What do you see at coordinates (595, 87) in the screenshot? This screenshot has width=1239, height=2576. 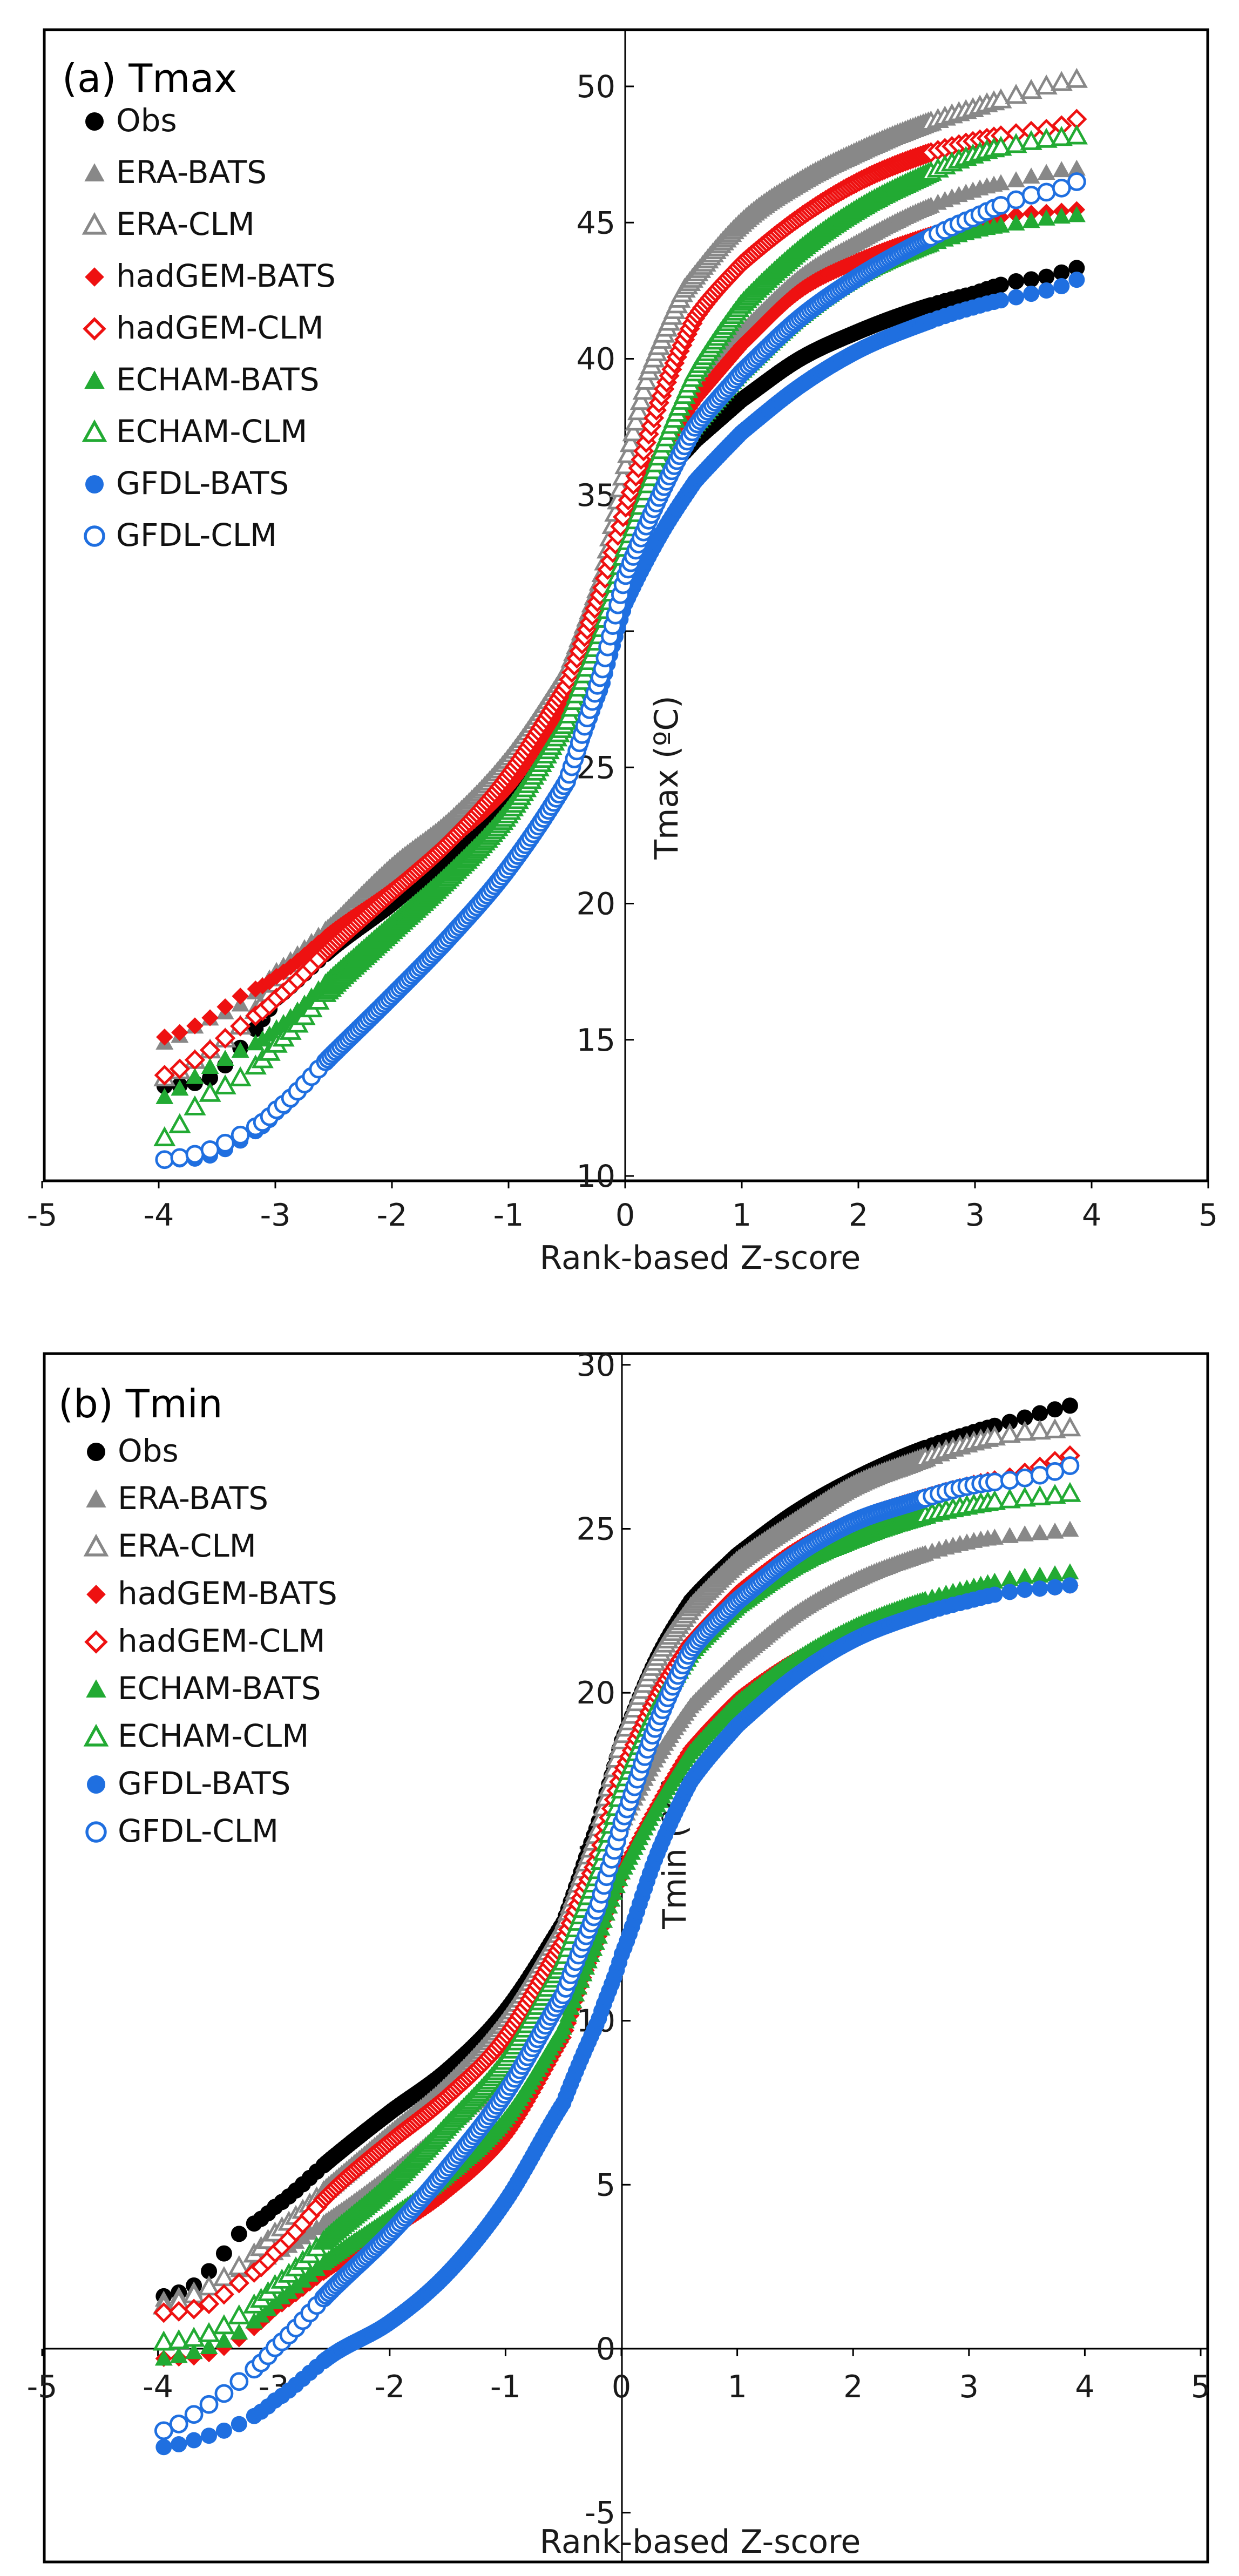 I see `y-tick-label: 50` at bounding box center [595, 87].